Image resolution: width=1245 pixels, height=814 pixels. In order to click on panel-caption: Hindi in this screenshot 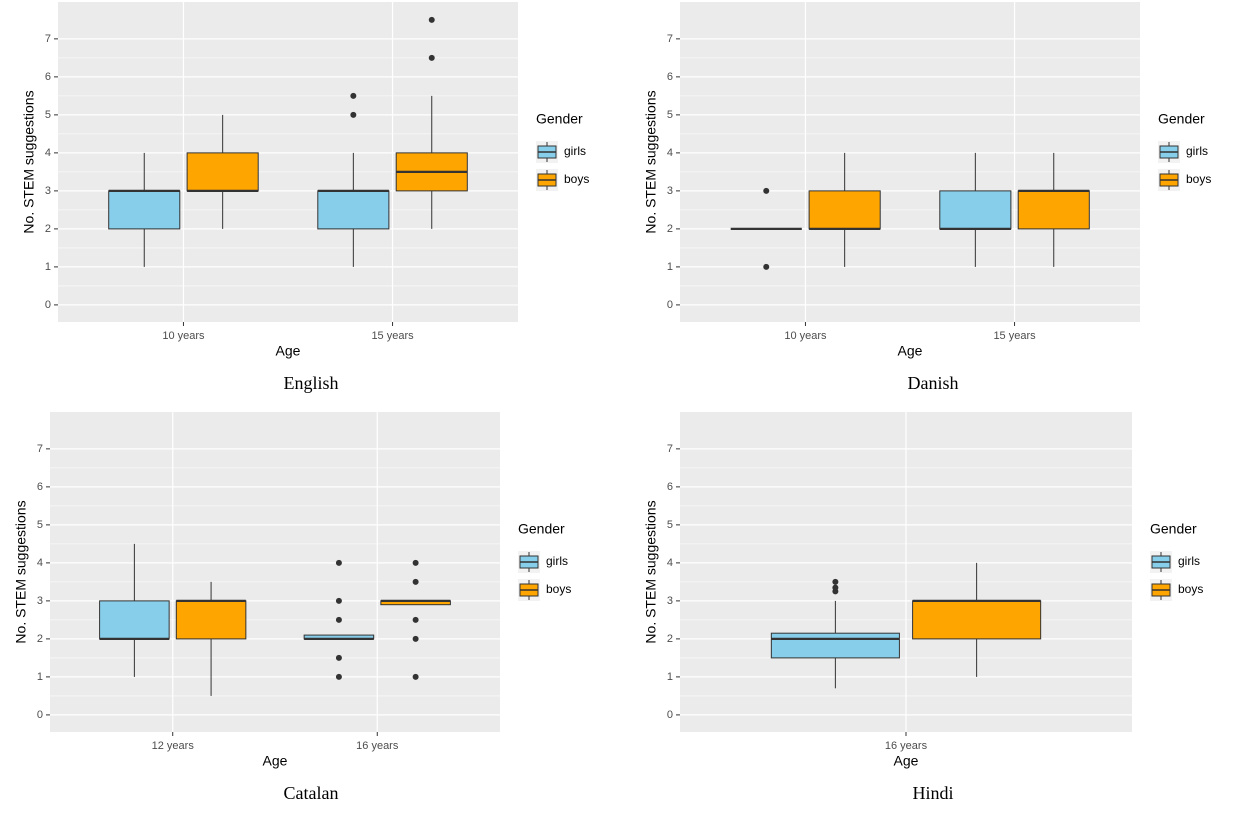, I will do `click(932, 793)`.